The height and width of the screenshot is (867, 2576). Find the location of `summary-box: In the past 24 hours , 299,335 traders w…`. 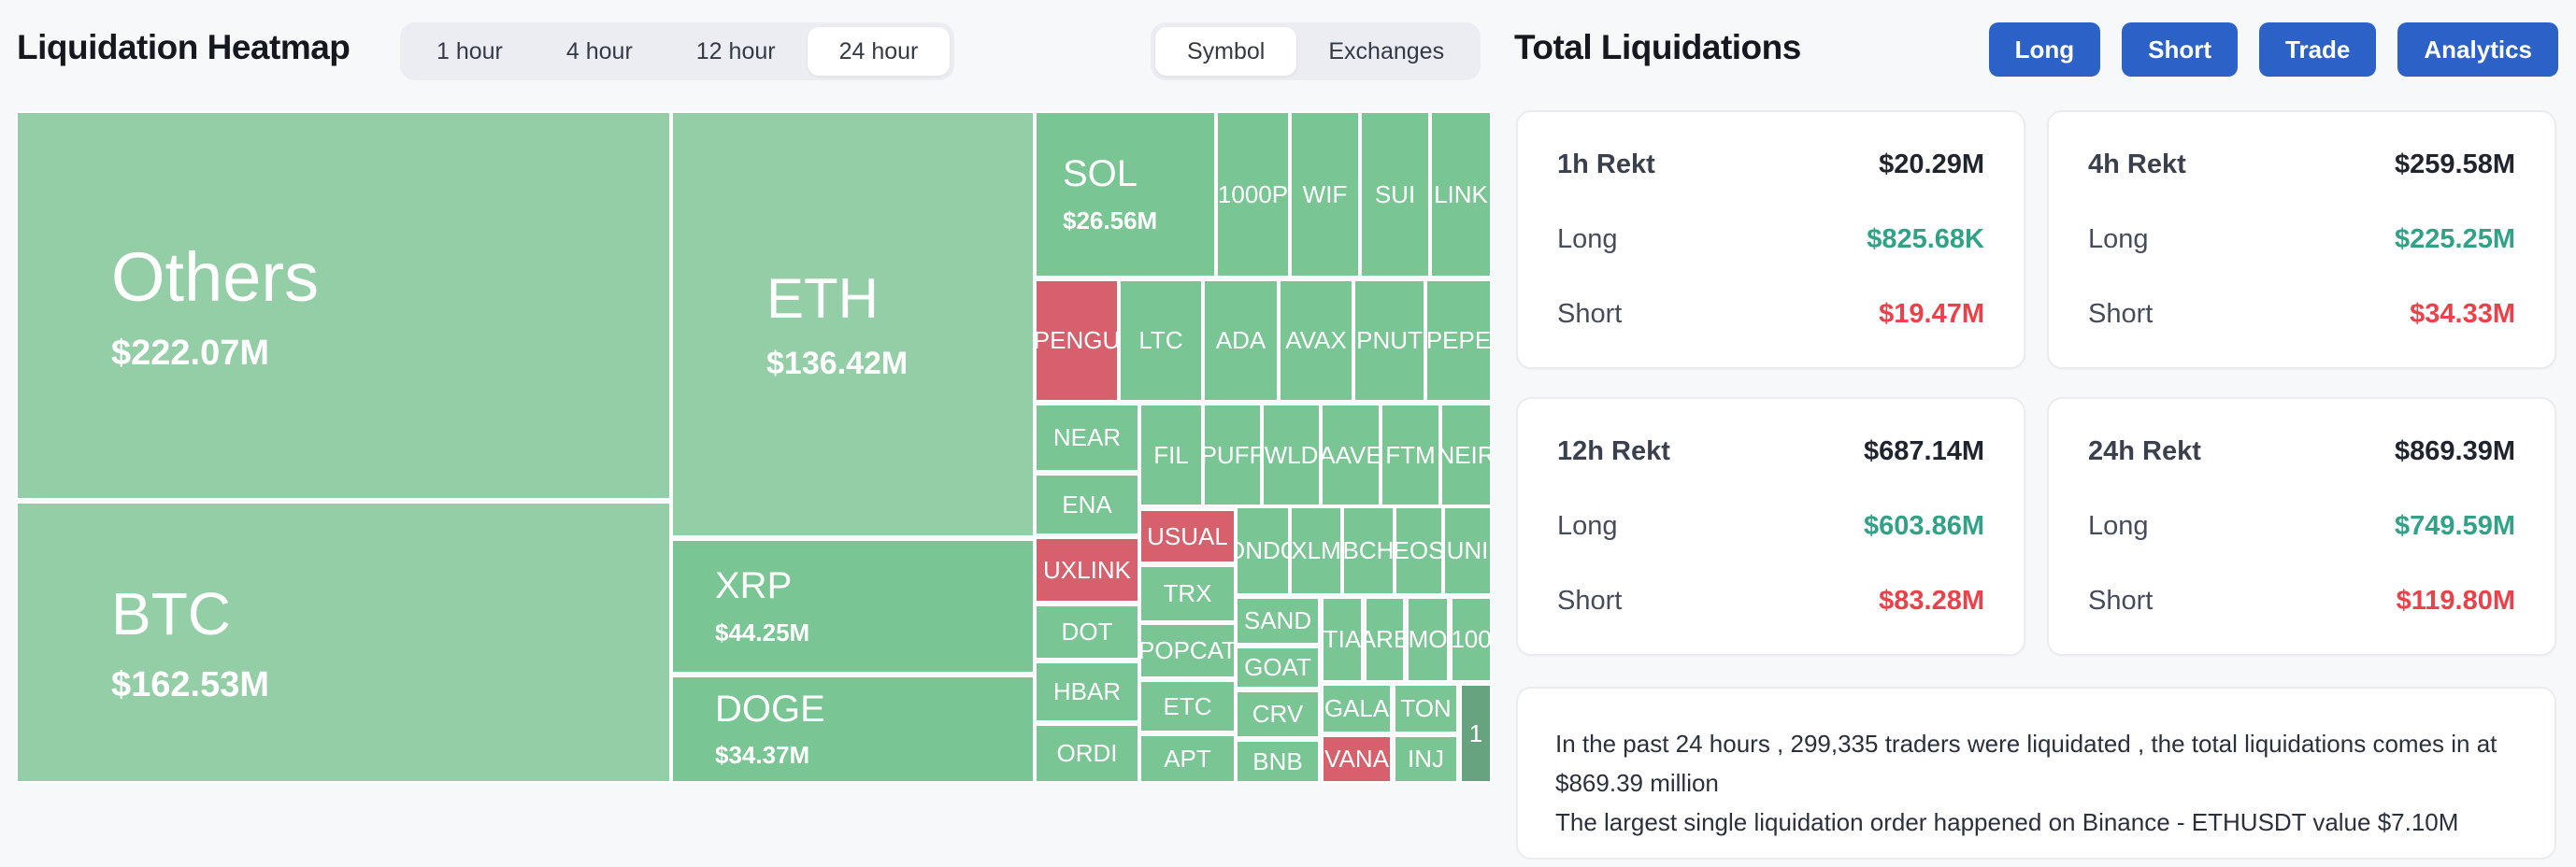

summary-box: In the past 24 hours , 299,335 traders w… is located at coordinates (2036, 773).